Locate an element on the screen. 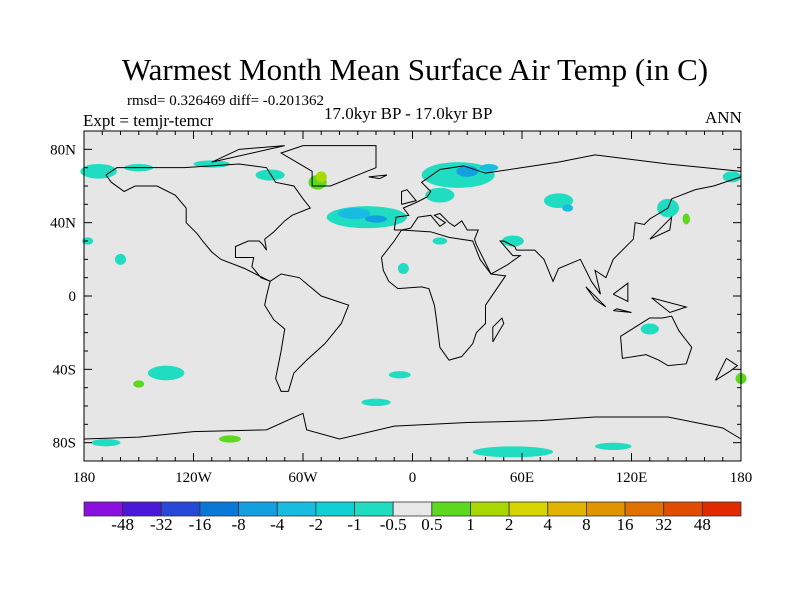  lat-tick-label: 80N is located at coordinates (63, 150).